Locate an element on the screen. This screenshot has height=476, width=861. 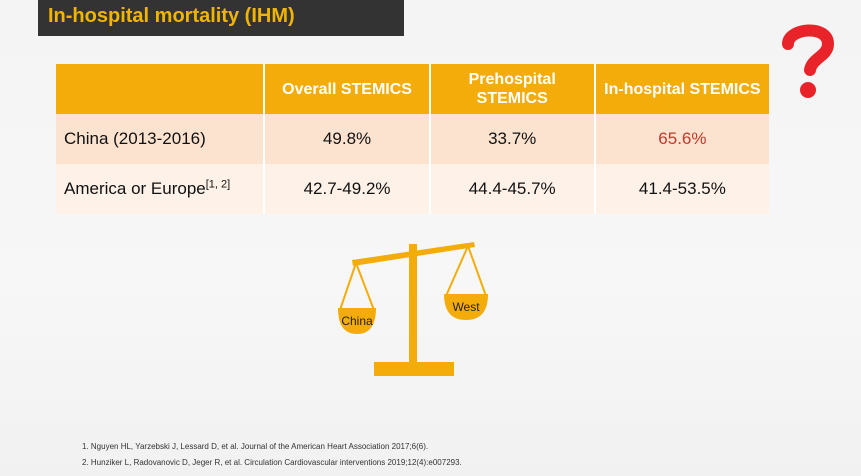
question-mark-icon is located at coordinates (808, 61).